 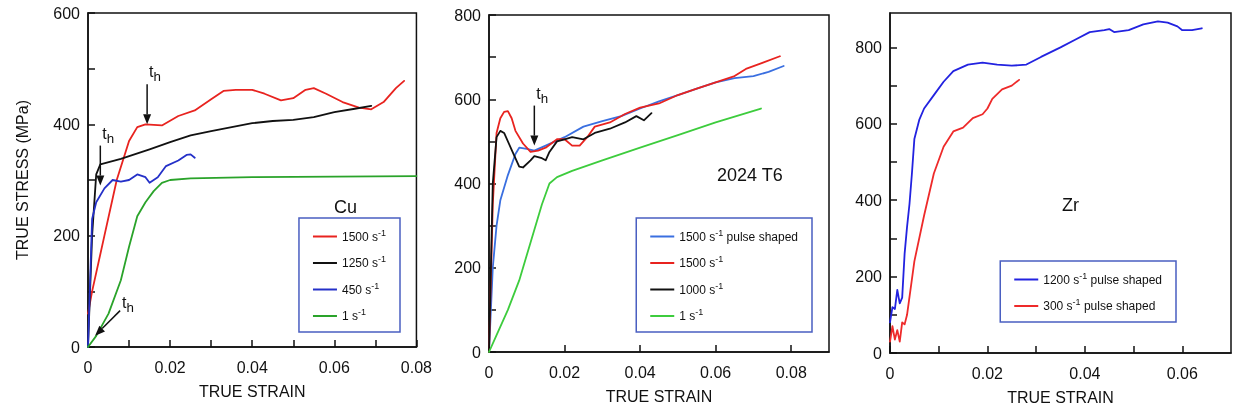 What do you see at coordinates (22, 180) in the screenshot?
I see `y-axis-title: TRUE STRESS (MPa)` at bounding box center [22, 180].